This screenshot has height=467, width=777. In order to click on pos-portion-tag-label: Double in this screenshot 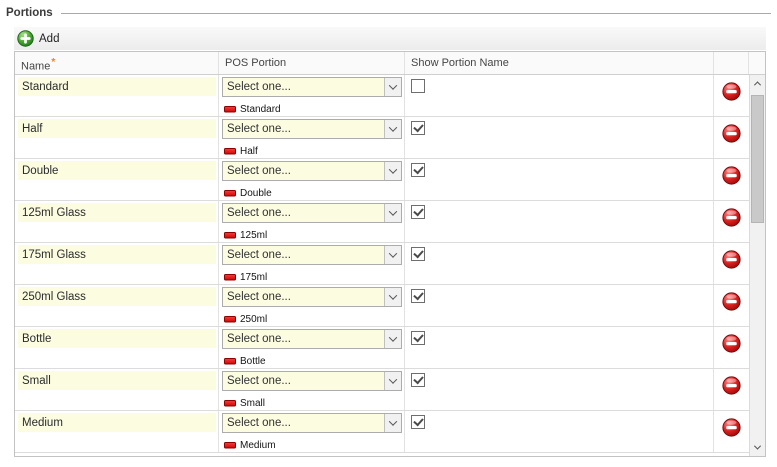, I will do `click(256, 193)`.